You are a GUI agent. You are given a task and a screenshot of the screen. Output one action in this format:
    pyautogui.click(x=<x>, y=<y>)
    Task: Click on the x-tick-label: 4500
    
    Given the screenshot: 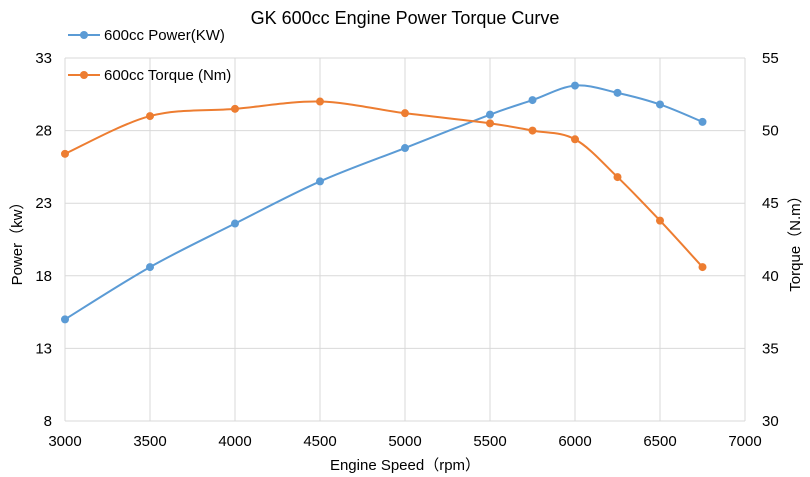 What is the action you would take?
    pyautogui.click(x=319, y=441)
    